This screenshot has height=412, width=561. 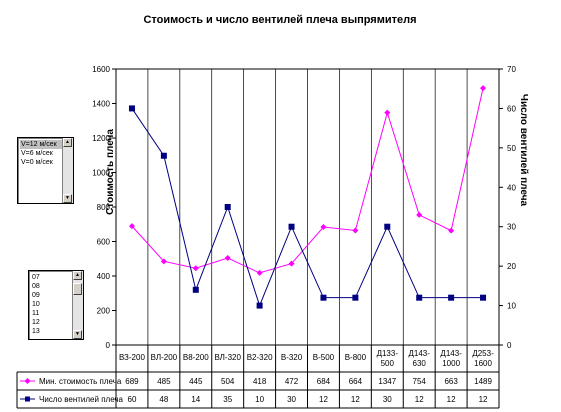 I want to click on y-left-tick-label: 200, so click(x=104, y=311).